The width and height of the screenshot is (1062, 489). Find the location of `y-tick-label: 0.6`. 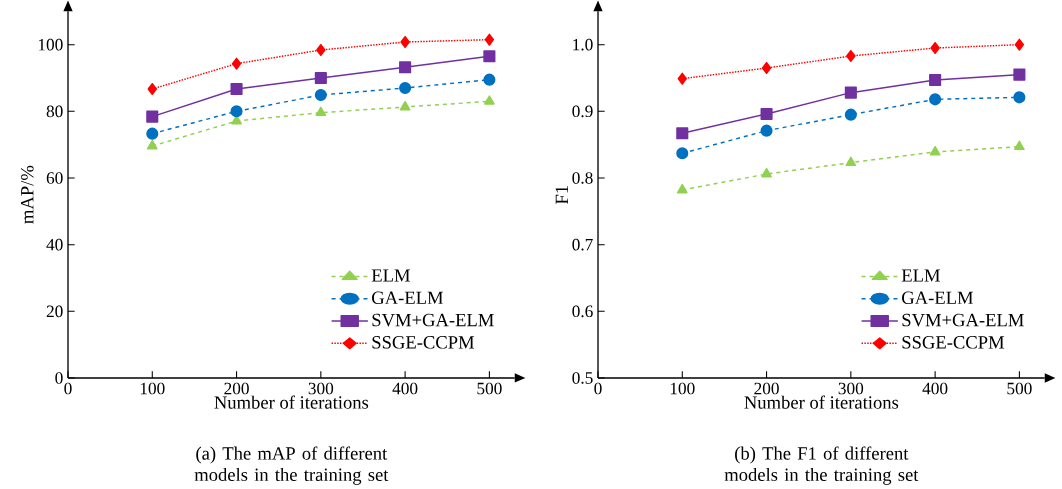

y-tick-label: 0.6 is located at coordinates (582, 311).